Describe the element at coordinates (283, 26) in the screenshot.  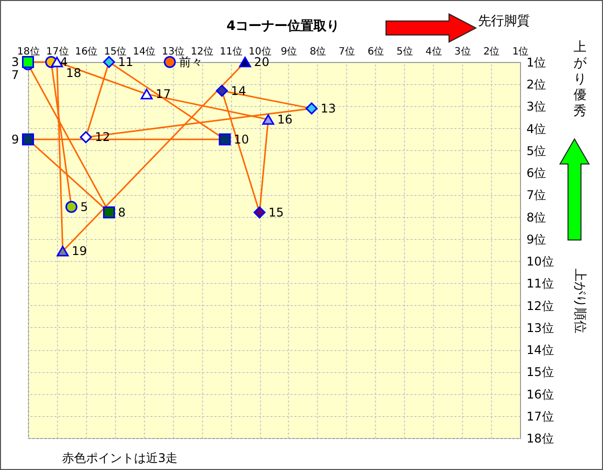
I see `chart-title: 4コーナー位置取り` at that location.